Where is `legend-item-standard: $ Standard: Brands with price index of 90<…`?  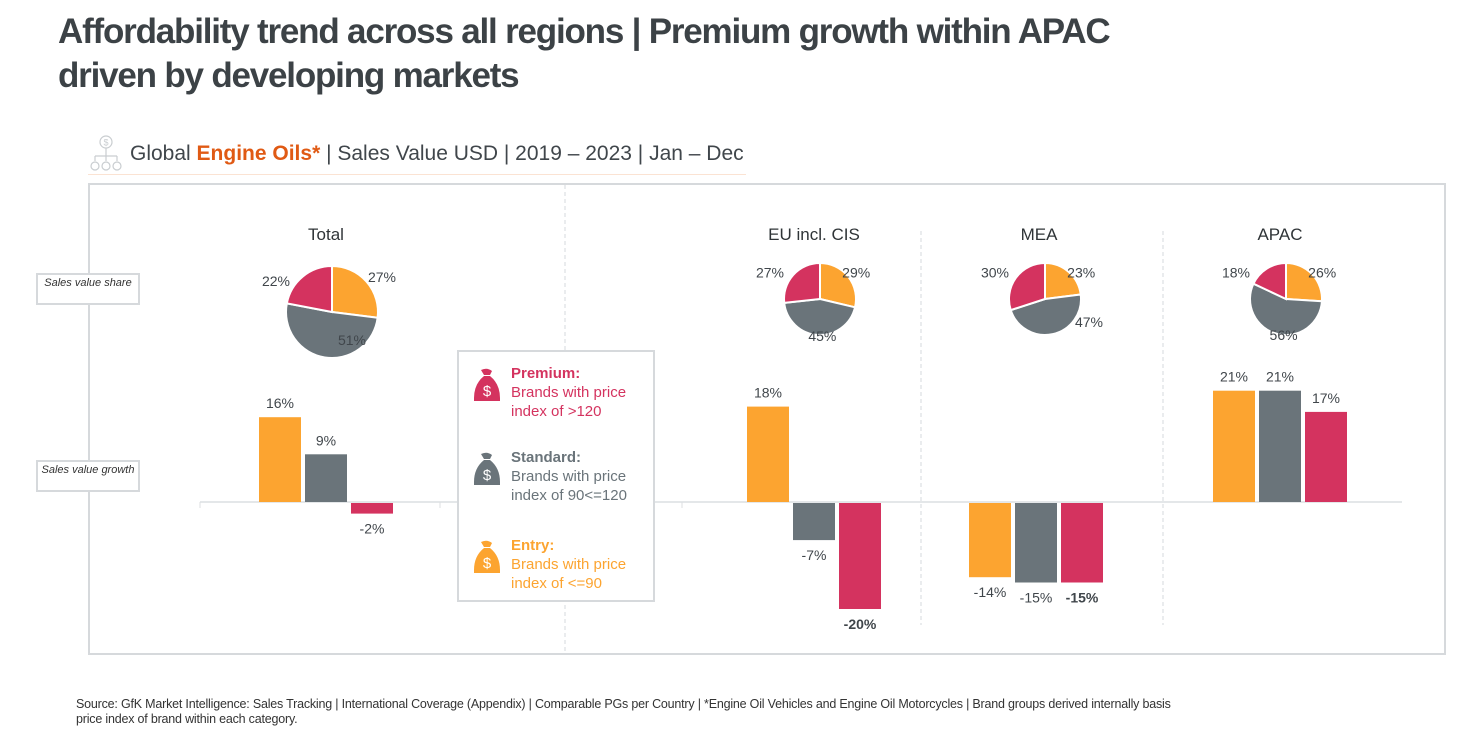
legend-item-standard: $ Standard: Brands with price index of 90<… is located at coordinates (550, 476).